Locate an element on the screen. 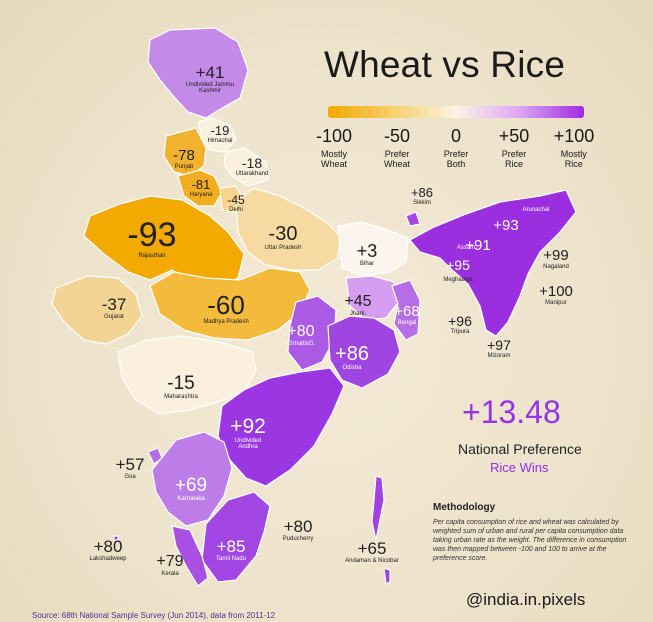 The image size is (653, 622). region-ap is located at coordinates (281, 427).